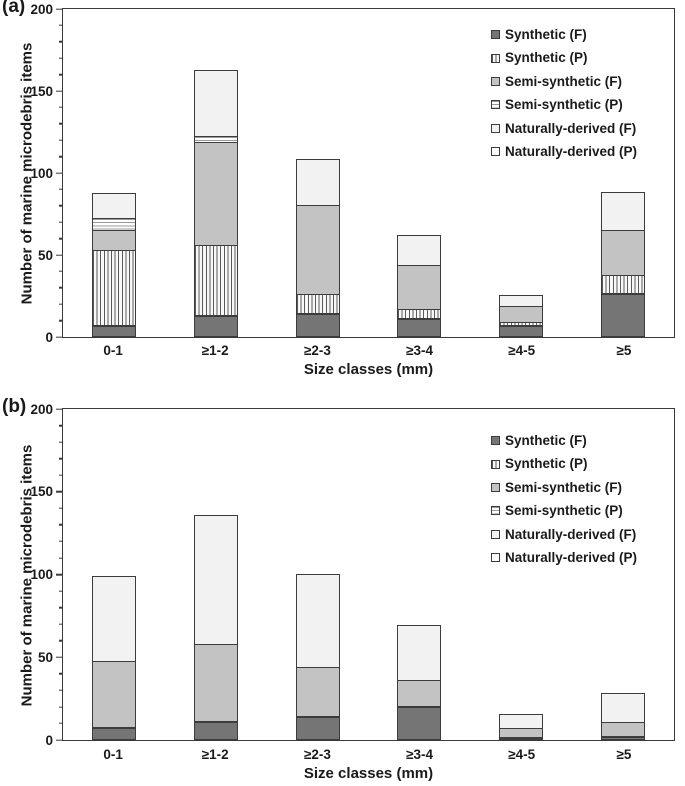  What do you see at coordinates (45, 657) in the screenshot?
I see `y-tick-label: 50` at bounding box center [45, 657].